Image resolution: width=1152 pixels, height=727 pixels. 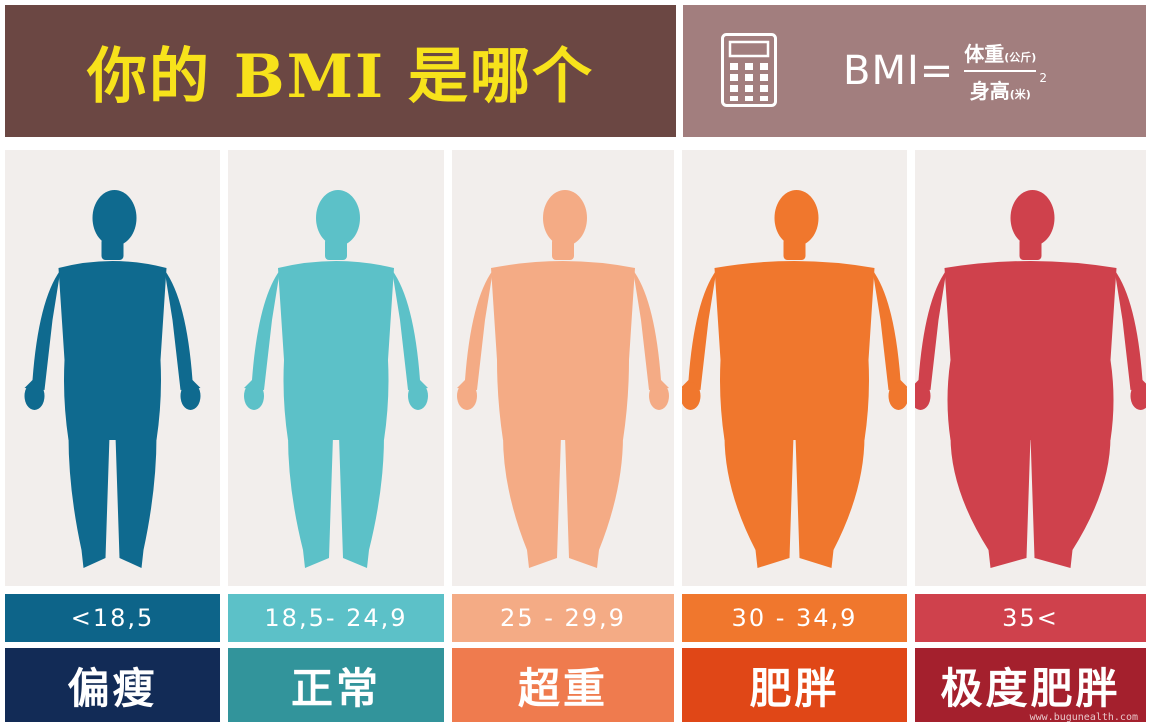 I want to click on category-label-overweight: 超重, so click(x=563, y=685).